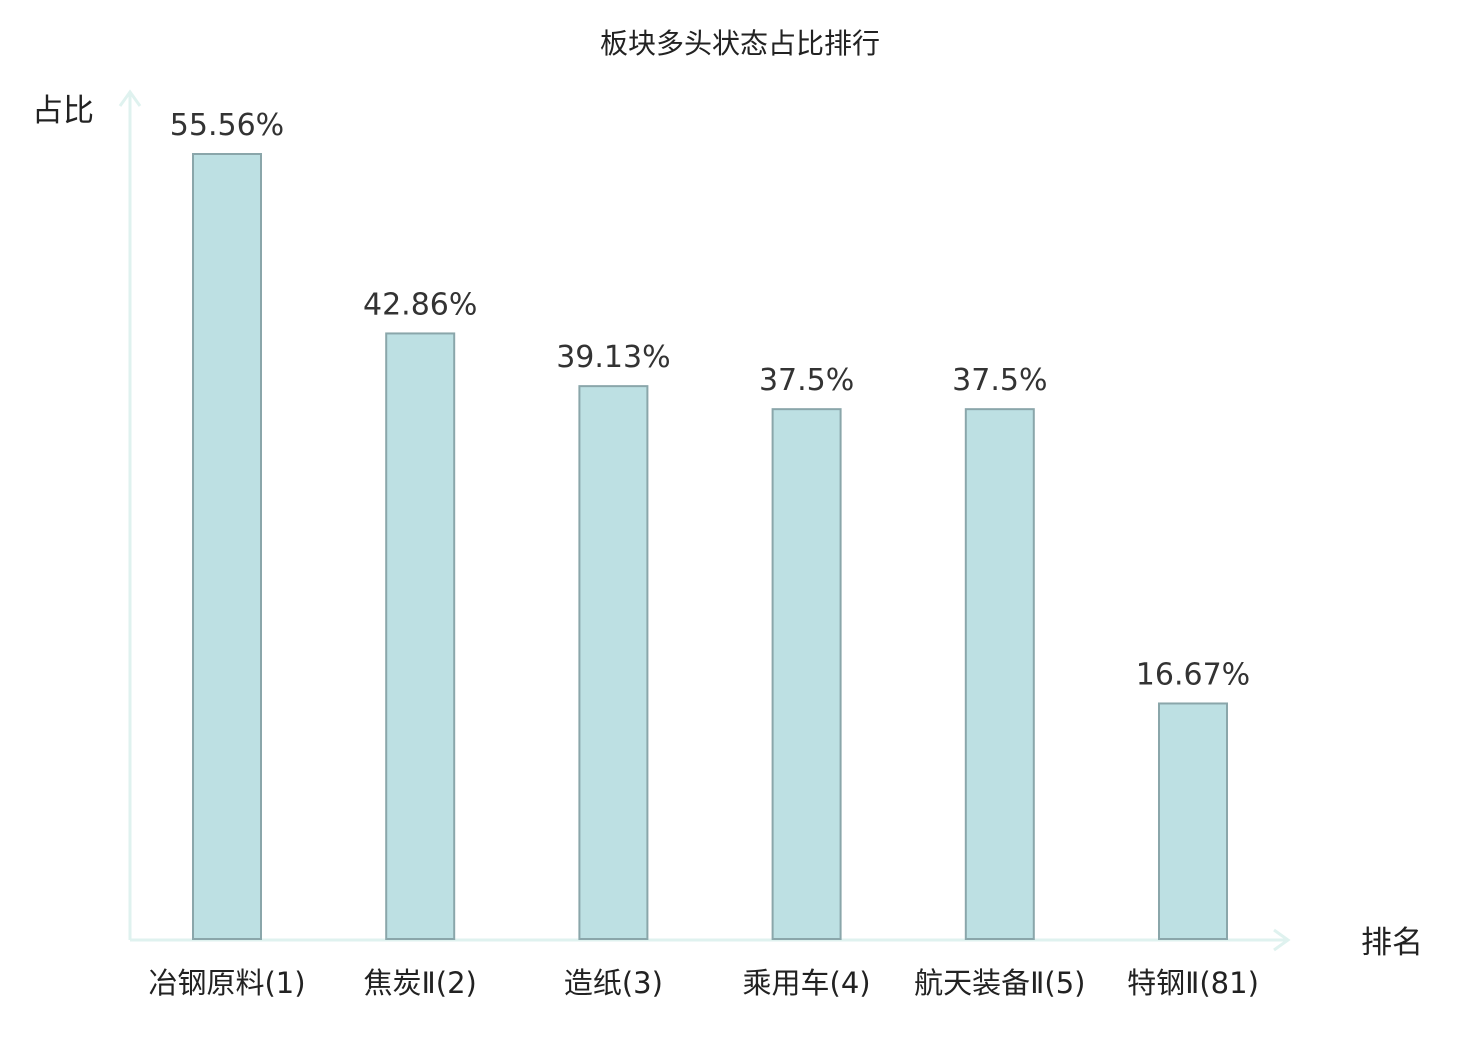  What do you see at coordinates (703, 983) in the screenshot?
I see `category-labels: 冶钢原料(1) 焦炭Ⅱ(2) 造纸(3) 乘用车(4) 航天装备Ⅱ(5) 特钢Ⅱ(81)` at bounding box center [703, 983].